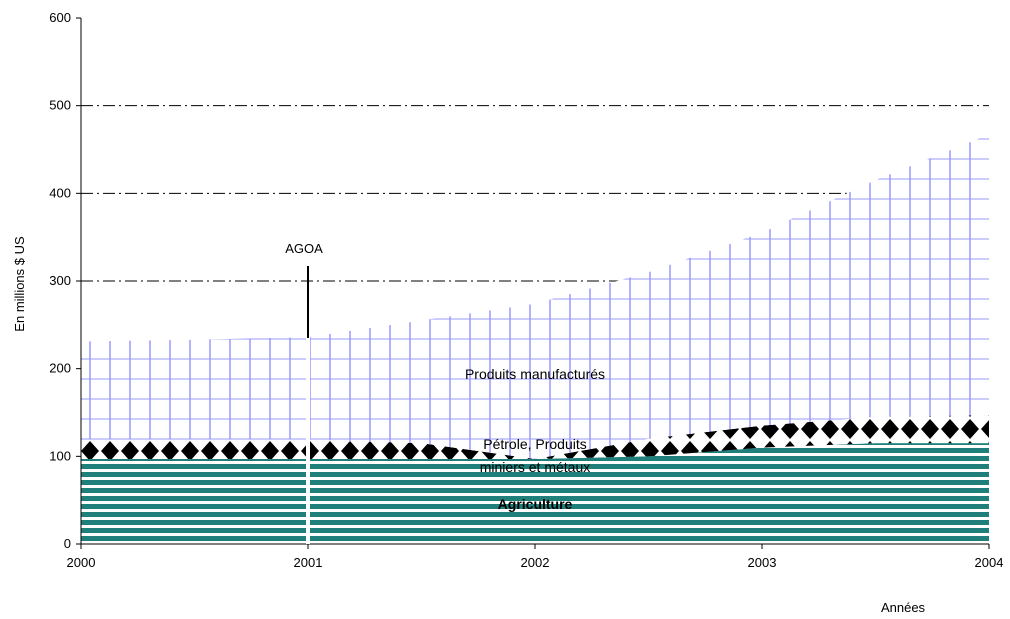  I want to click on agoa-label: AGOA, so click(304, 248).